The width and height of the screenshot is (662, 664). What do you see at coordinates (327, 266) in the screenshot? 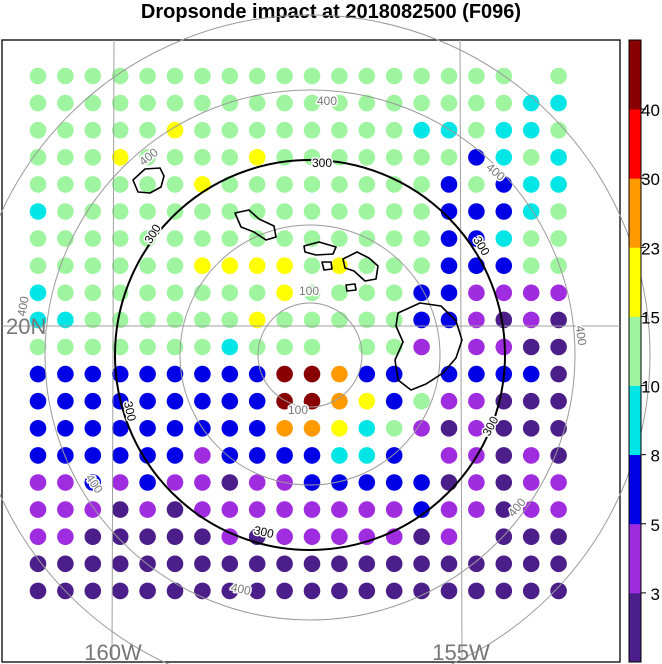
I see `island-lanai` at bounding box center [327, 266].